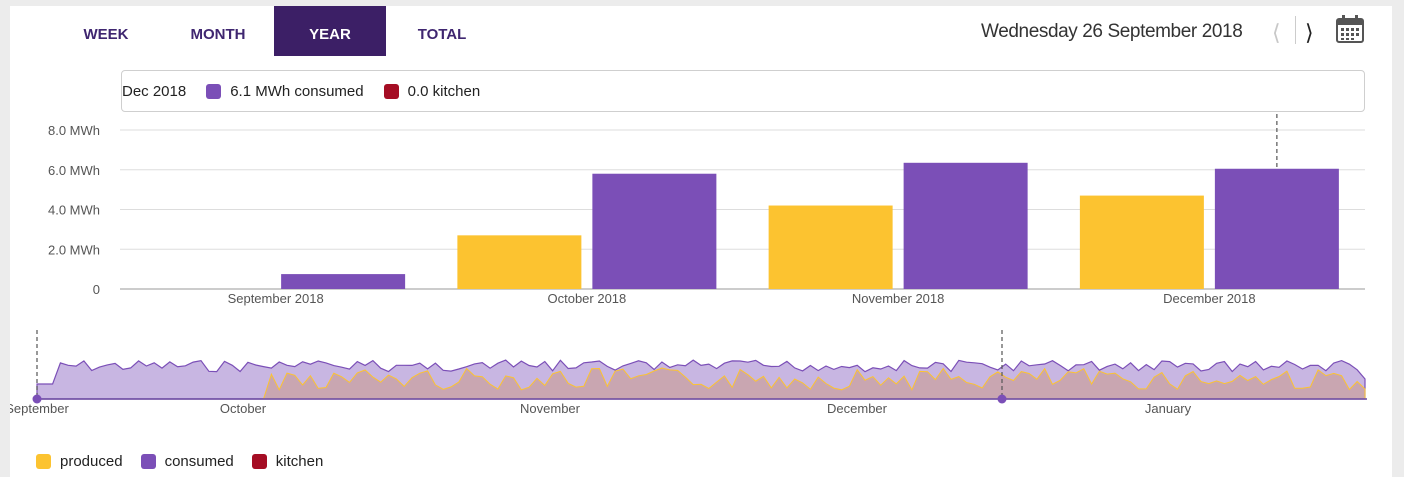 Image resolution: width=1404 pixels, height=477 pixels. What do you see at coordinates (297, 91) in the screenshot?
I see `tooltip-consumed: 6.1 MWh consumed` at bounding box center [297, 91].